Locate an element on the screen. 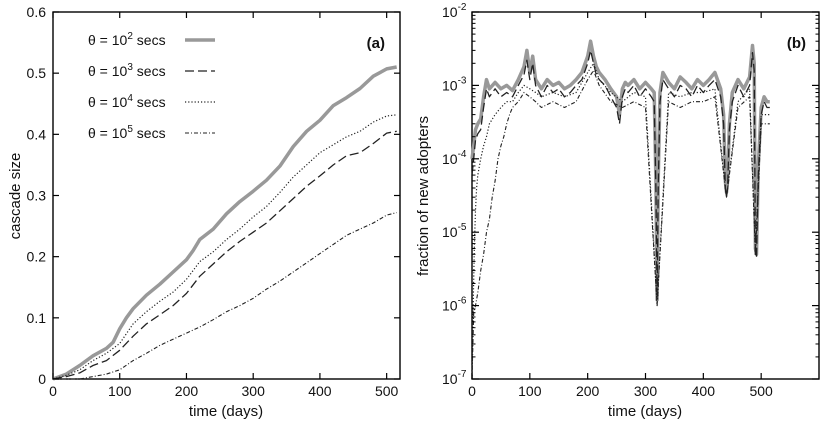 Image resolution: width=830 pixels, height=421 pixels. panel-b-ylabel: fraction of new adopters is located at coordinates (423, 196).